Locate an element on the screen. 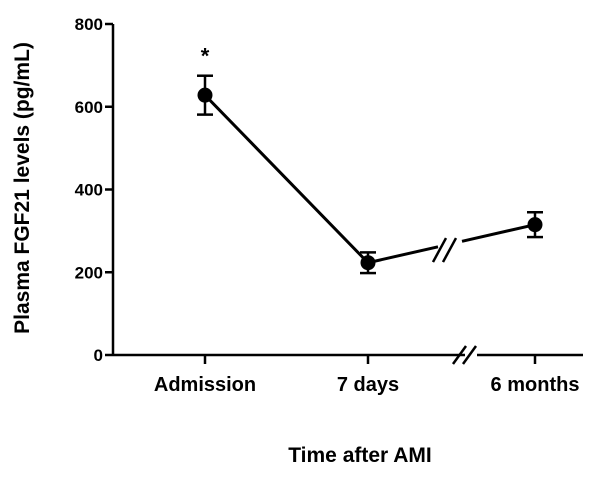 The height and width of the screenshot is (484, 600). x-ticks: Admission 7 days 6 months is located at coordinates (367, 375).